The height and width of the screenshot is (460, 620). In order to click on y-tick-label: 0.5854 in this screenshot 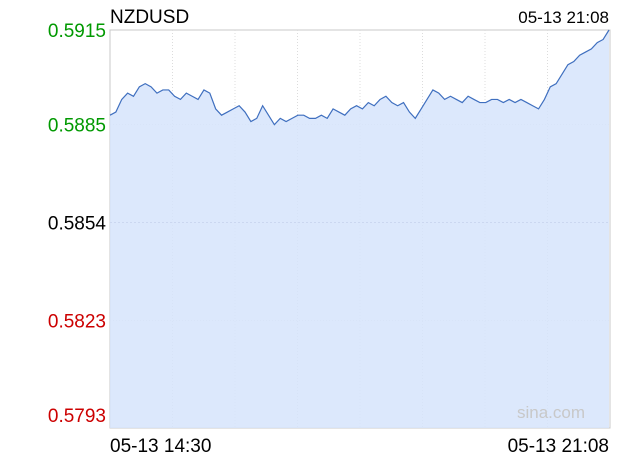, I will do `click(77, 224)`.